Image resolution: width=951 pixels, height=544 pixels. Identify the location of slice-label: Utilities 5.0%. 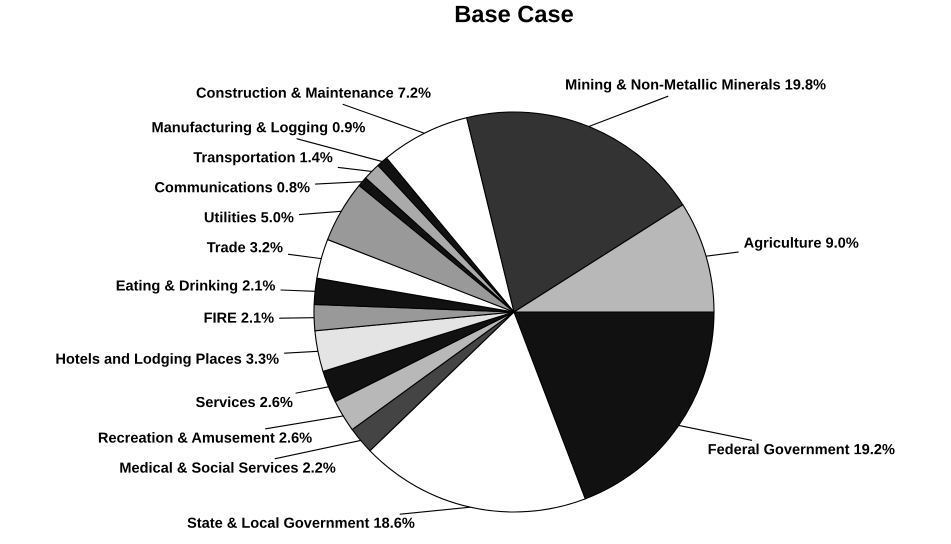
(249, 217).